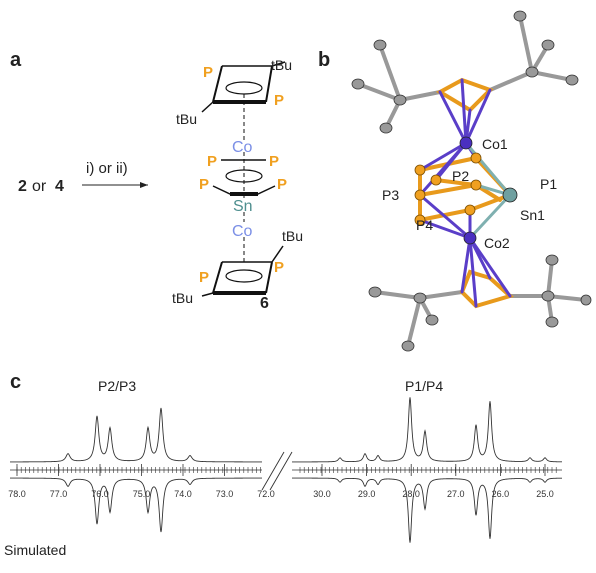  What do you see at coordinates (324, 60) in the screenshot?
I see `panel-label: b` at bounding box center [324, 60].